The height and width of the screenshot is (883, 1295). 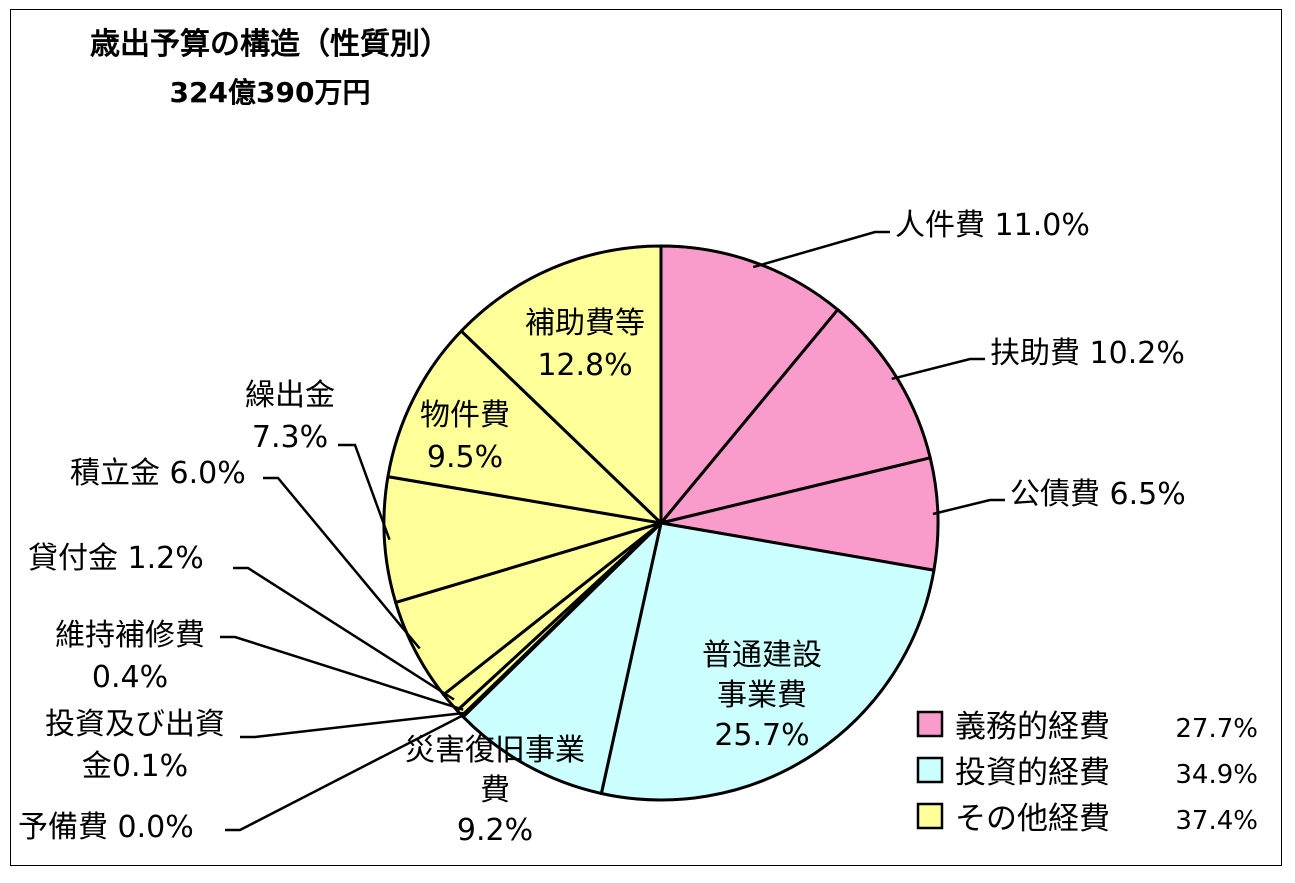 I want to click on legend-value: 27.7%, so click(x=1216, y=729).